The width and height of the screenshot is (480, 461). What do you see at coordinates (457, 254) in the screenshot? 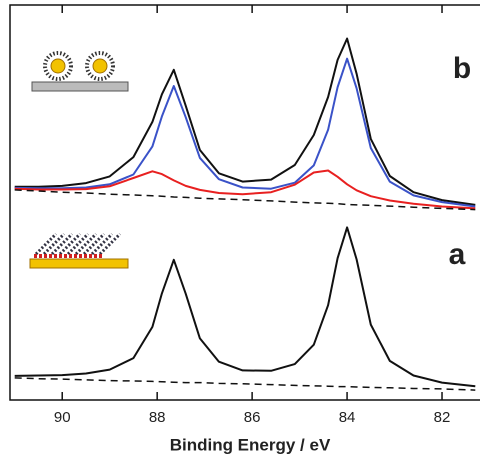
I see `annotation: a` at bounding box center [457, 254].